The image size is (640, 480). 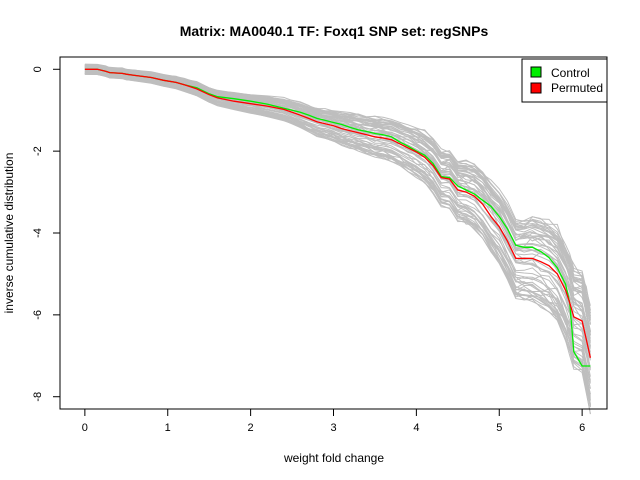 I want to click on x-axis: 0 1 2 3 4 5 6, so click(x=333, y=421).